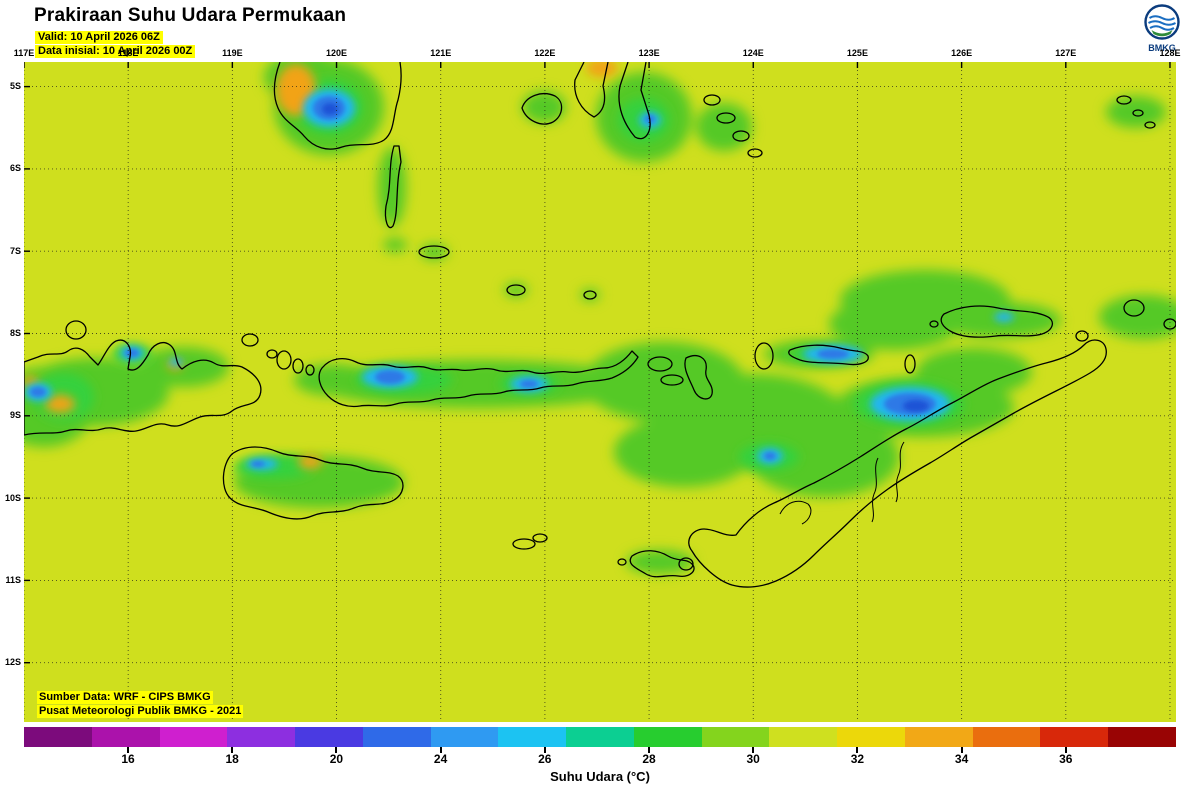 Image resolution: width=1200 pixels, height=800 pixels. I want to click on colorbar-tick-label: 30, so click(753, 759).